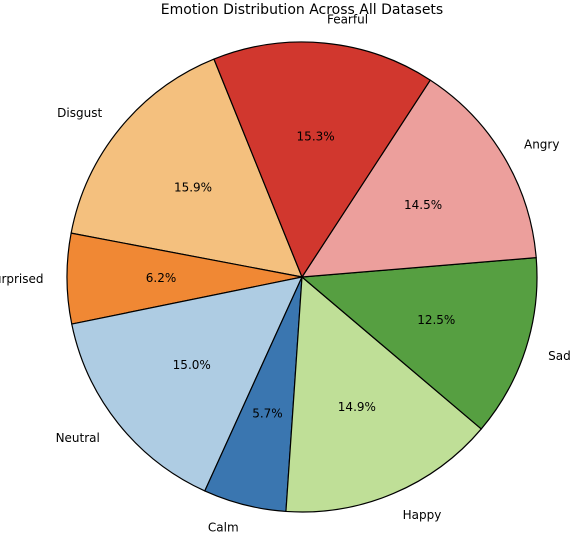  What do you see at coordinates (422, 515) in the screenshot?
I see `slice-label-happy: Happy` at bounding box center [422, 515].